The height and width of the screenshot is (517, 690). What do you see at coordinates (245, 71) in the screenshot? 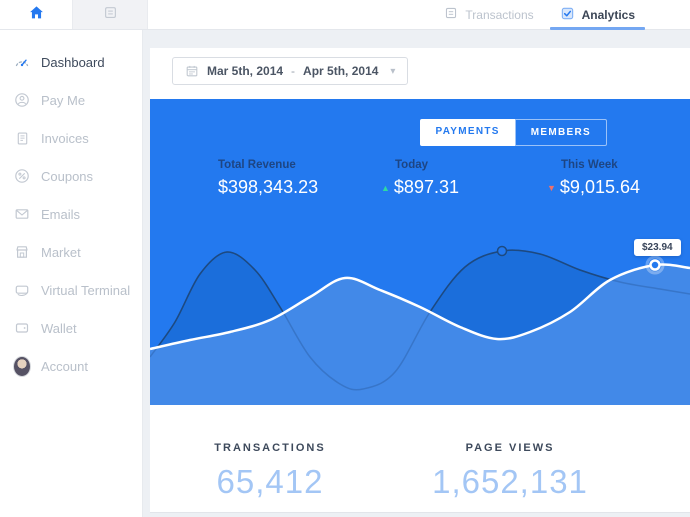
I see `date-range-start: Mar 5th, 2014` at bounding box center [245, 71].